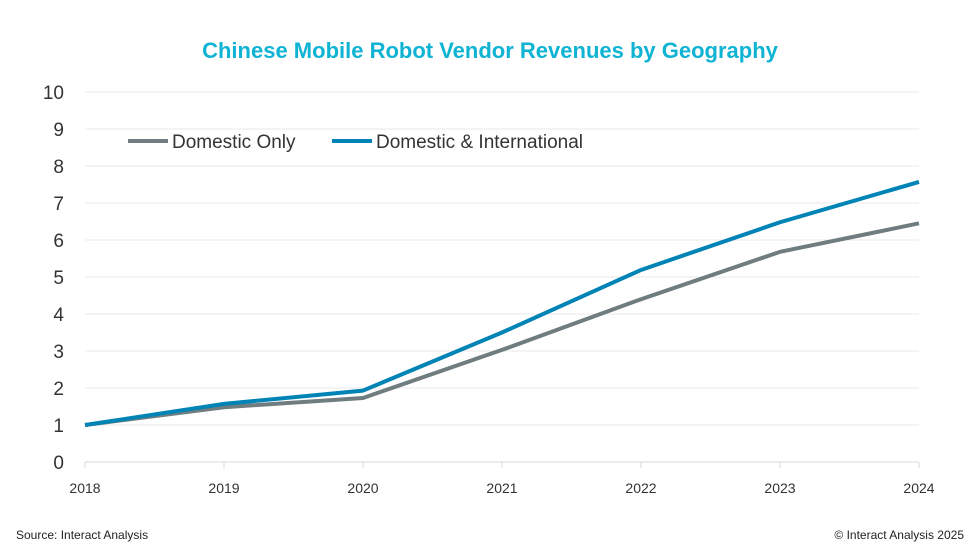 The height and width of the screenshot is (560, 980). What do you see at coordinates (58, 167) in the screenshot?
I see `y-tick-label: 8` at bounding box center [58, 167].